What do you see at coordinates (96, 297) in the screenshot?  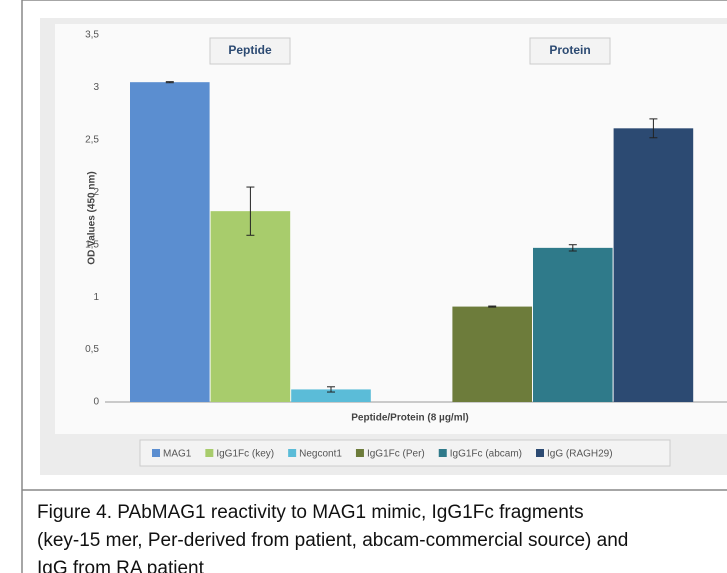 I see `y-tick-label: 1` at bounding box center [96, 297].